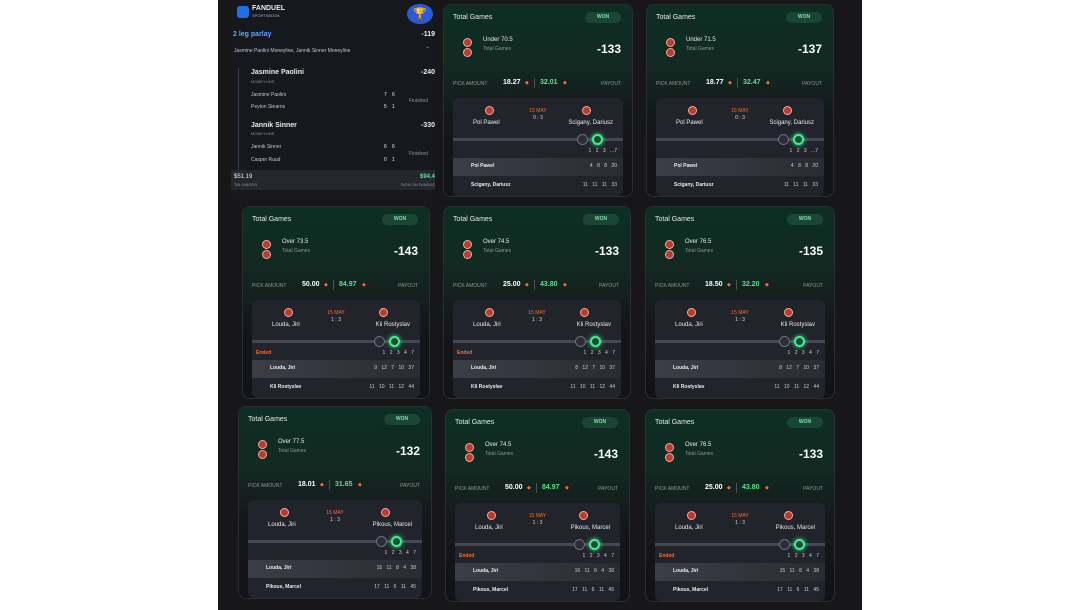 This screenshot has height=610, width=1080. Describe the element at coordinates (396, 568) in the screenshot. I see `row-games: 15 11 8 4 38` at that location.